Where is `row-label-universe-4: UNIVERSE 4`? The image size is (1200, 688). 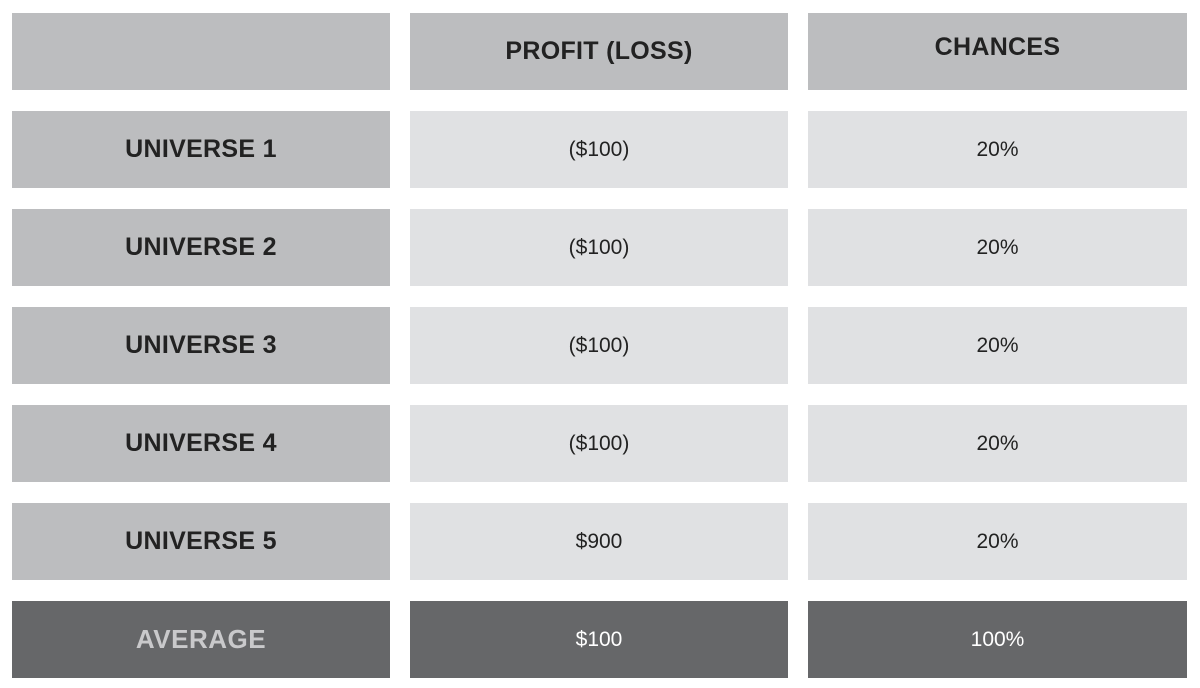 row-label-universe-4: UNIVERSE 4 is located at coordinates (201, 443).